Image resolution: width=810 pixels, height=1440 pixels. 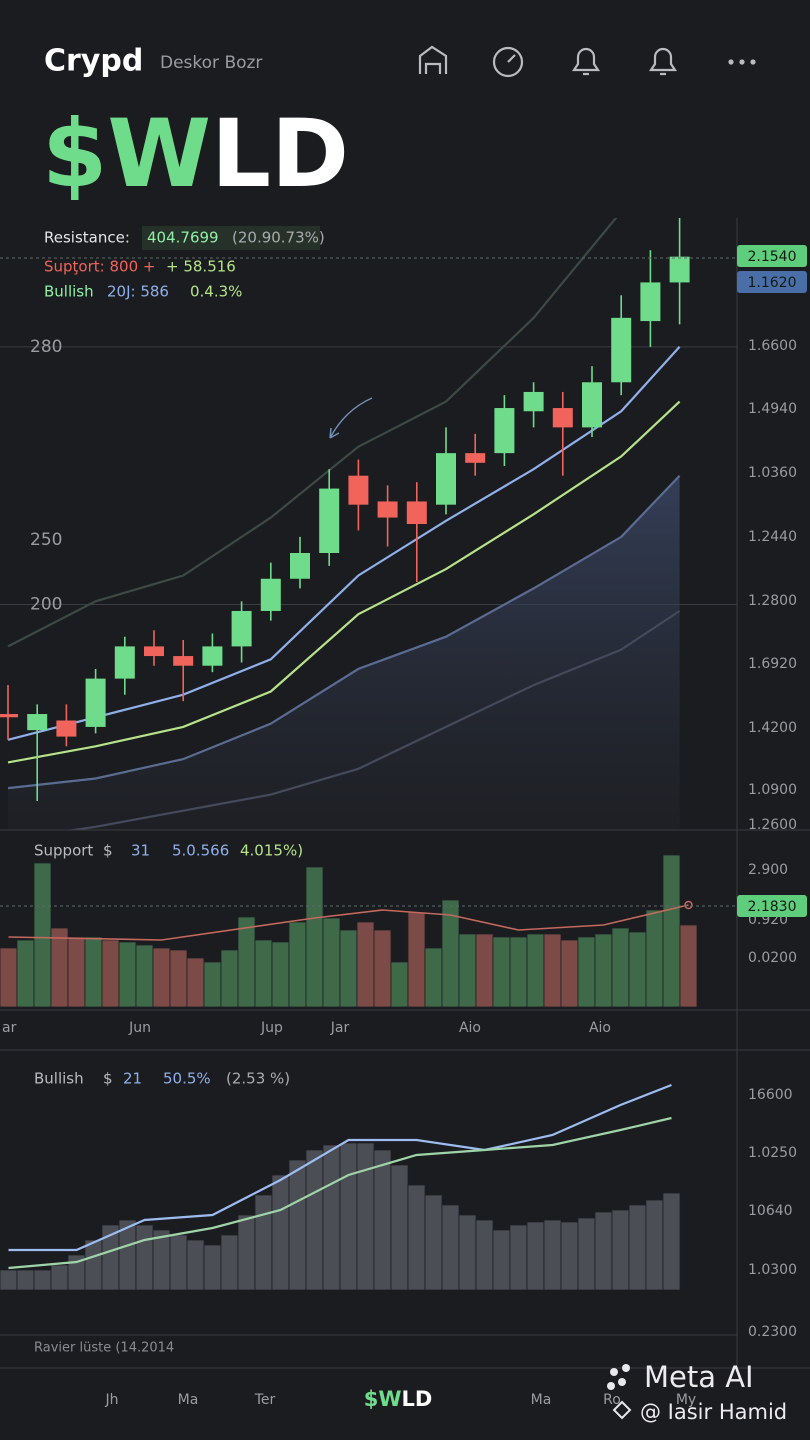 What do you see at coordinates (586, 61) in the screenshot?
I see `bell-icon` at bounding box center [586, 61].